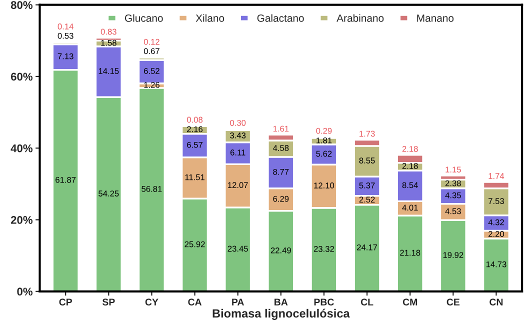 The width and height of the screenshot is (530, 322). I want to click on data-label: 1.74, so click(496, 176).